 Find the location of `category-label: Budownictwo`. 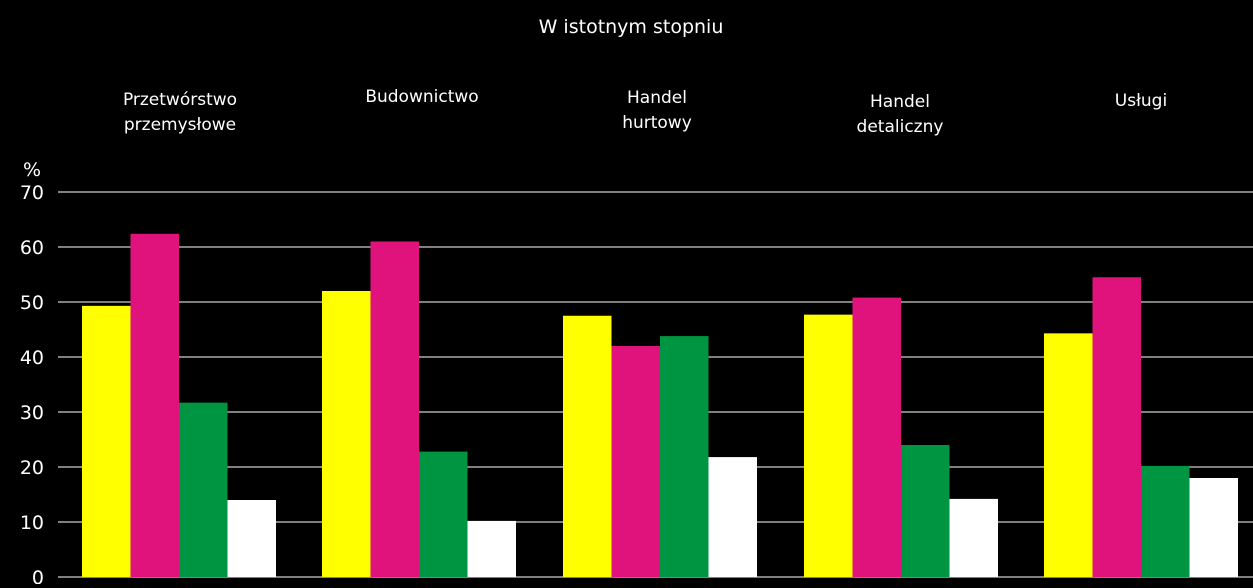

category-label: Budownictwo is located at coordinates (421, 97).